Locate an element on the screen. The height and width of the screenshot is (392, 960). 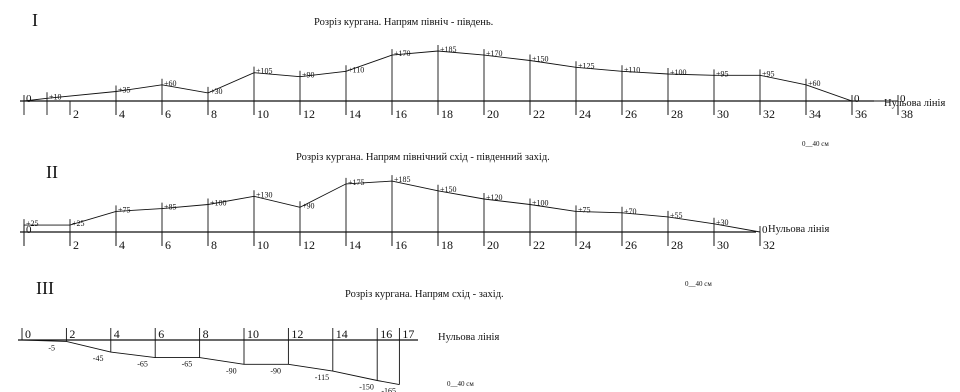
section-2-axis-label: 22 is located at coordinates (539, 245).